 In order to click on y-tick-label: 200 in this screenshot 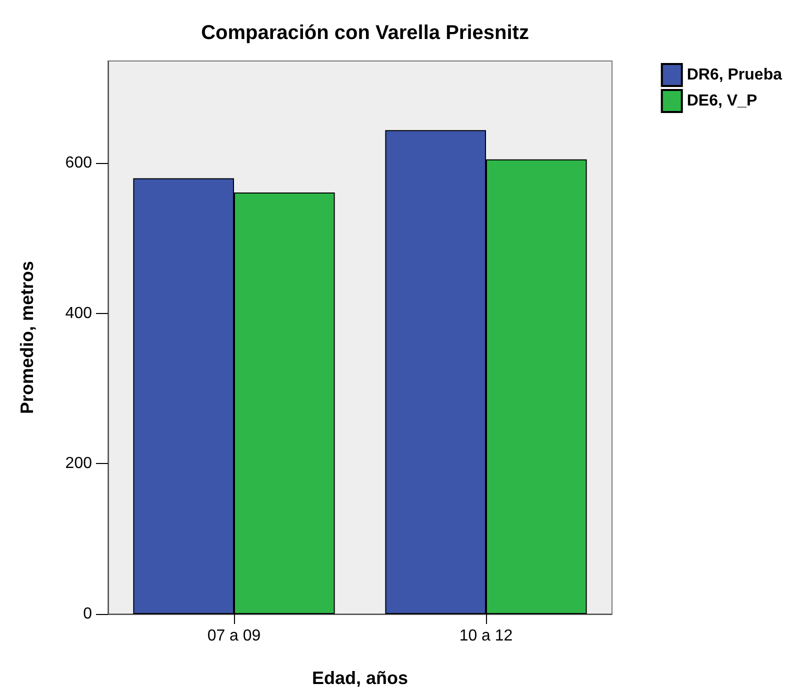, I will do `click(78, 463)`.